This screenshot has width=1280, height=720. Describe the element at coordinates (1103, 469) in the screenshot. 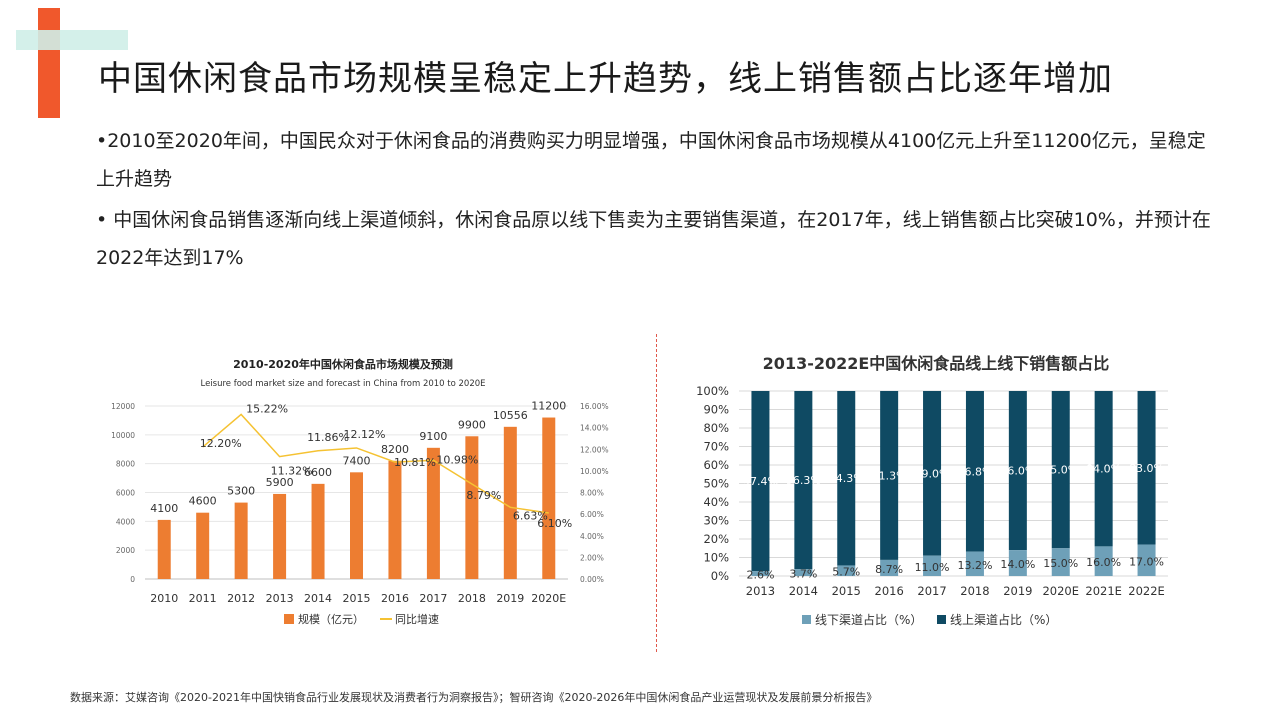

I see `online-value-label: 84.0%` at that location.